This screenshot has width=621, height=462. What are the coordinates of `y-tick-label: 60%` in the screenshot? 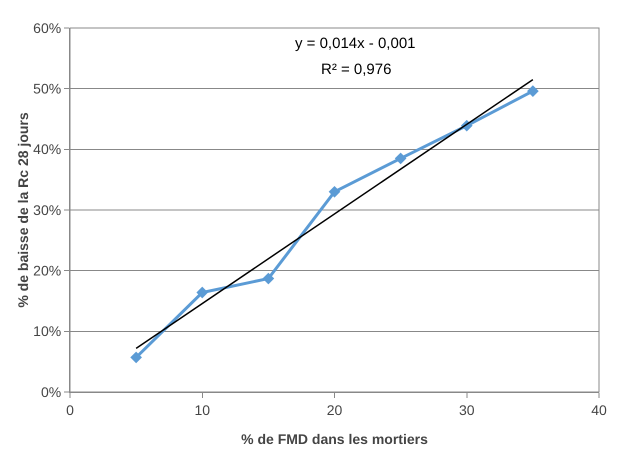 It's located at (47, 28).